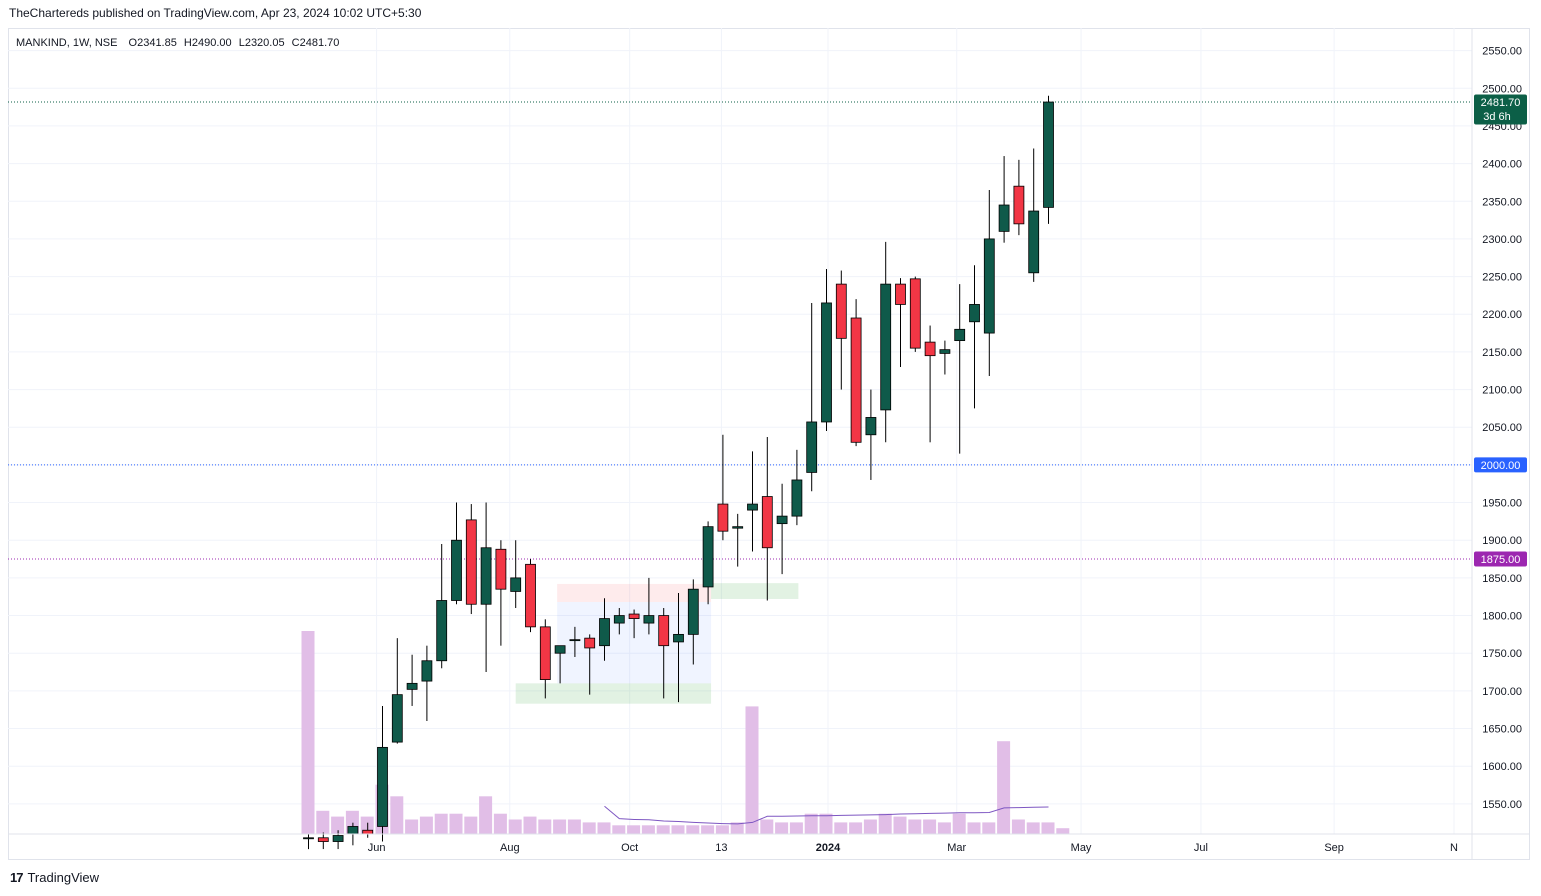 The width and height of the screenshot is (1541, 896). I want to click on price-tick-label: 2250.00, so click(1502, 278).